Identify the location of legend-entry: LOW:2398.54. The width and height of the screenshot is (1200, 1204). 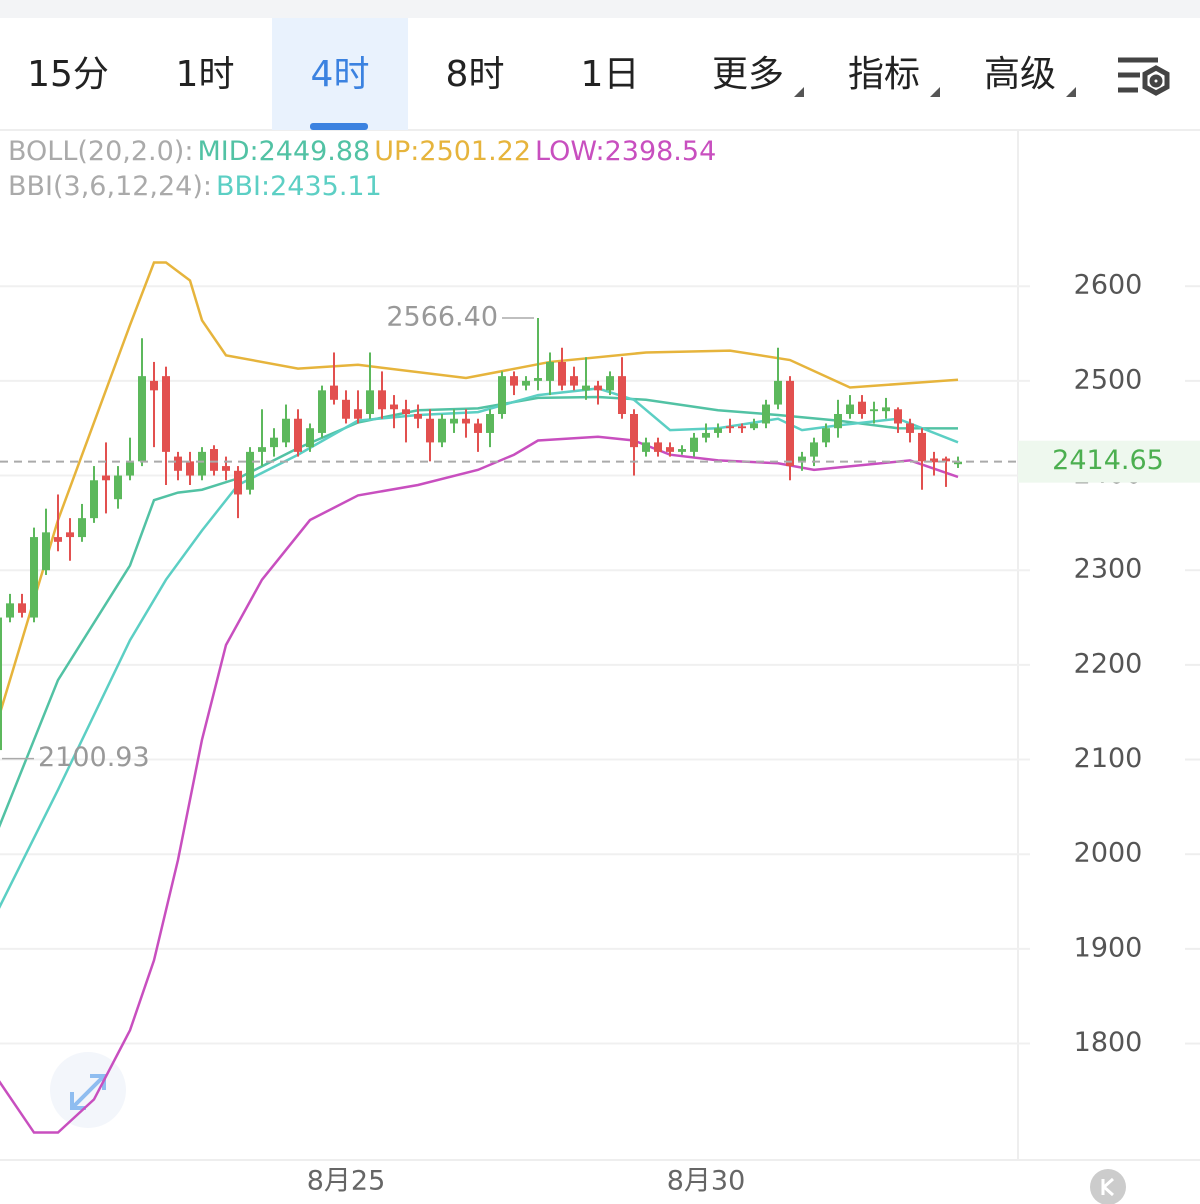
(626, 151).